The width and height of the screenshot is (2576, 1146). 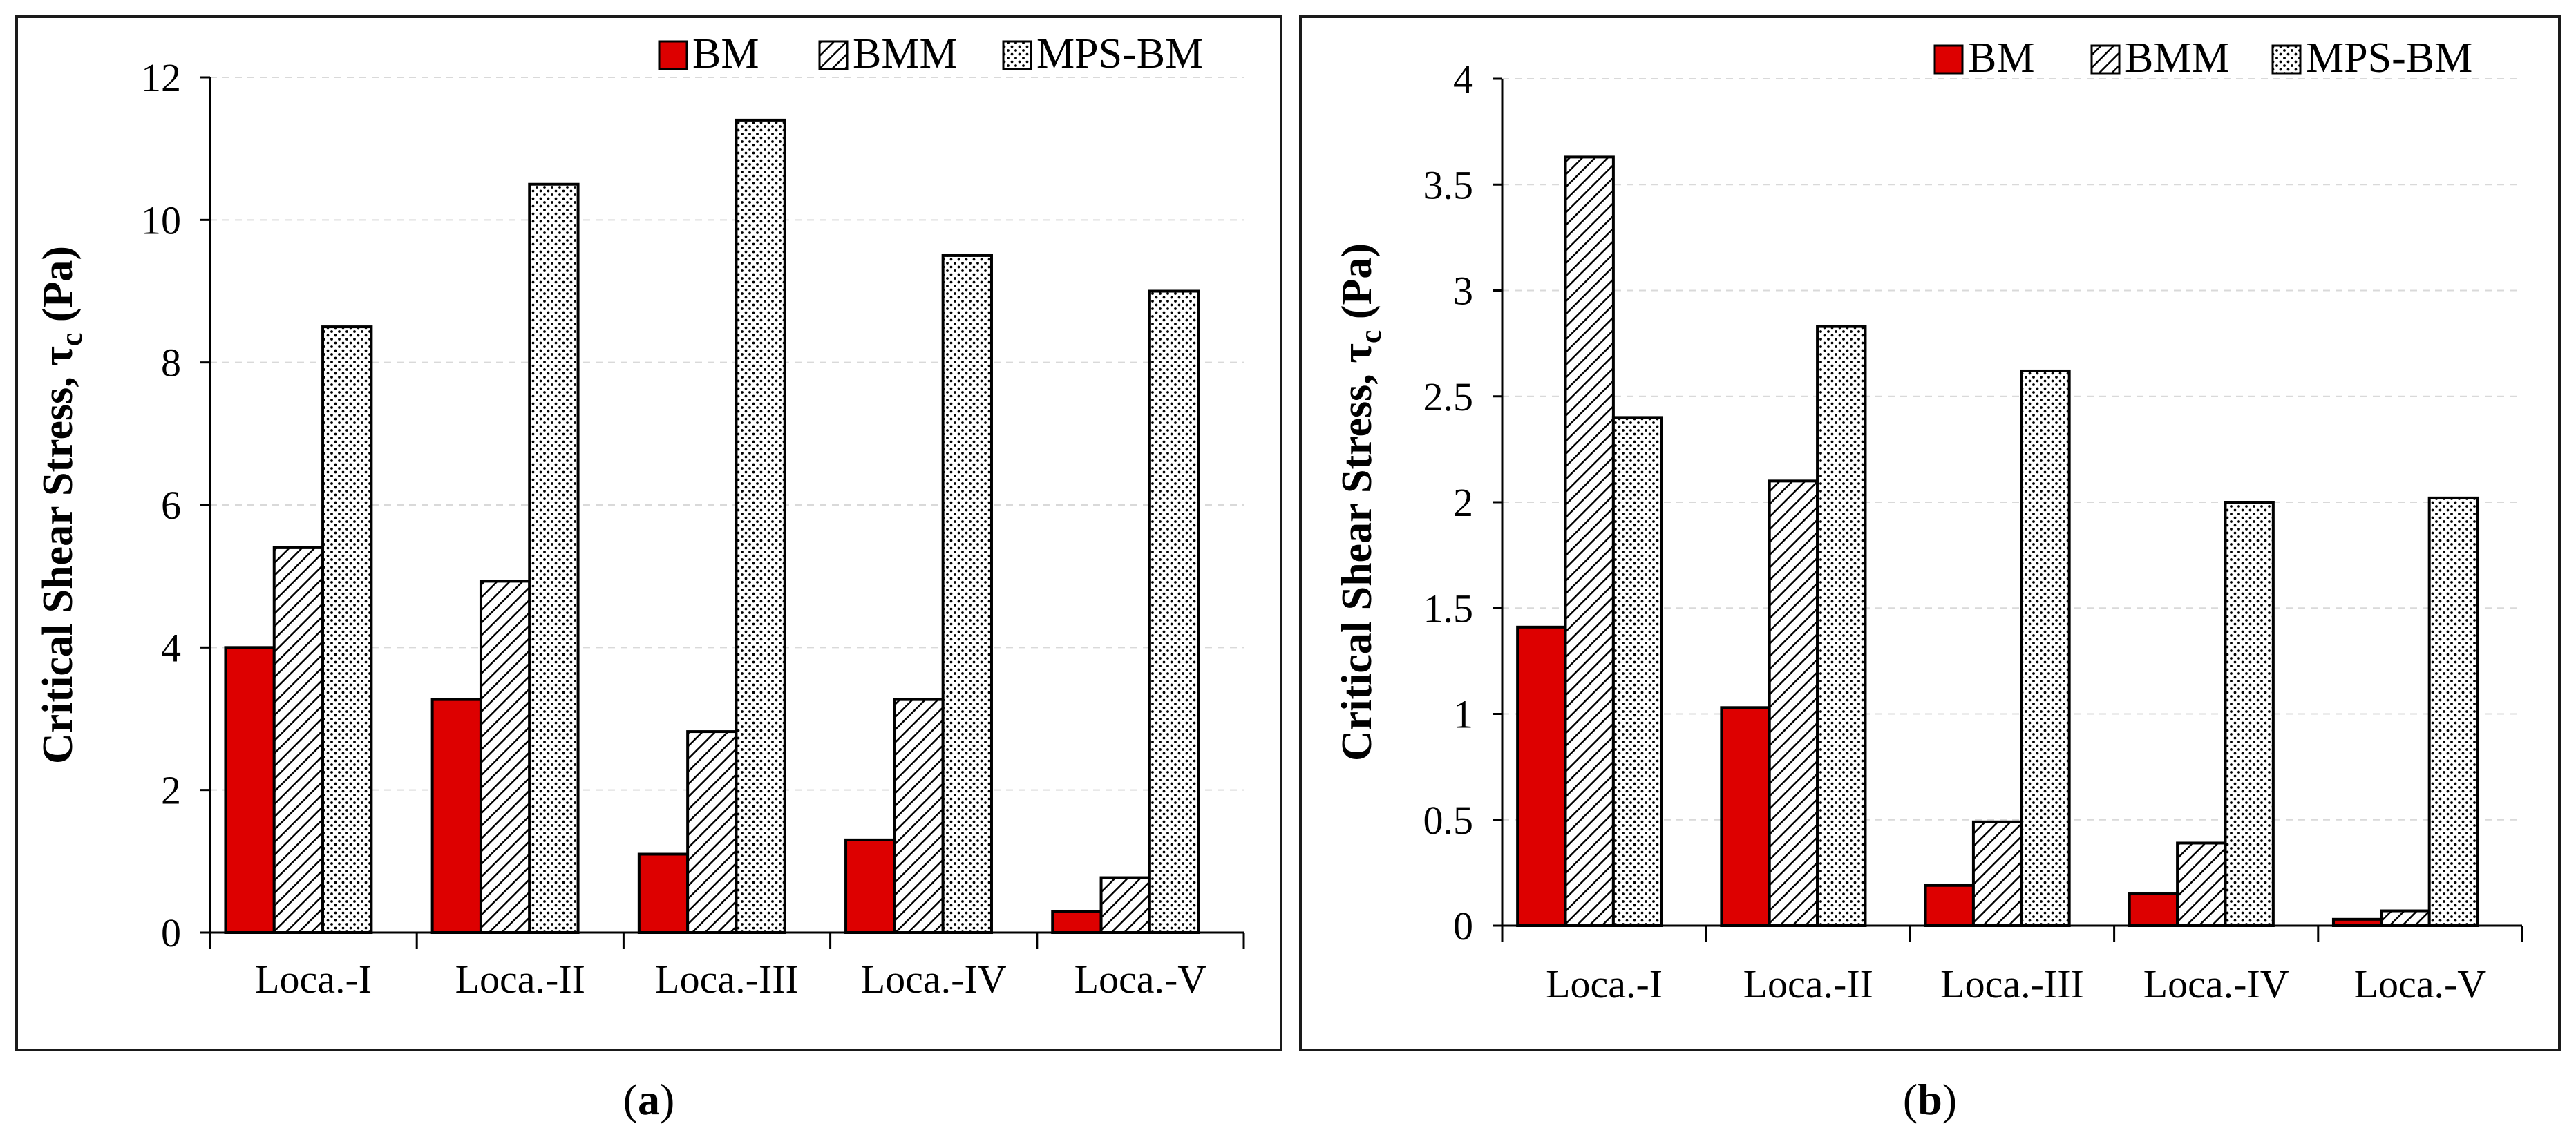 I want to click on chart-a-ytick-label: 2, so click(x=171, y=790).